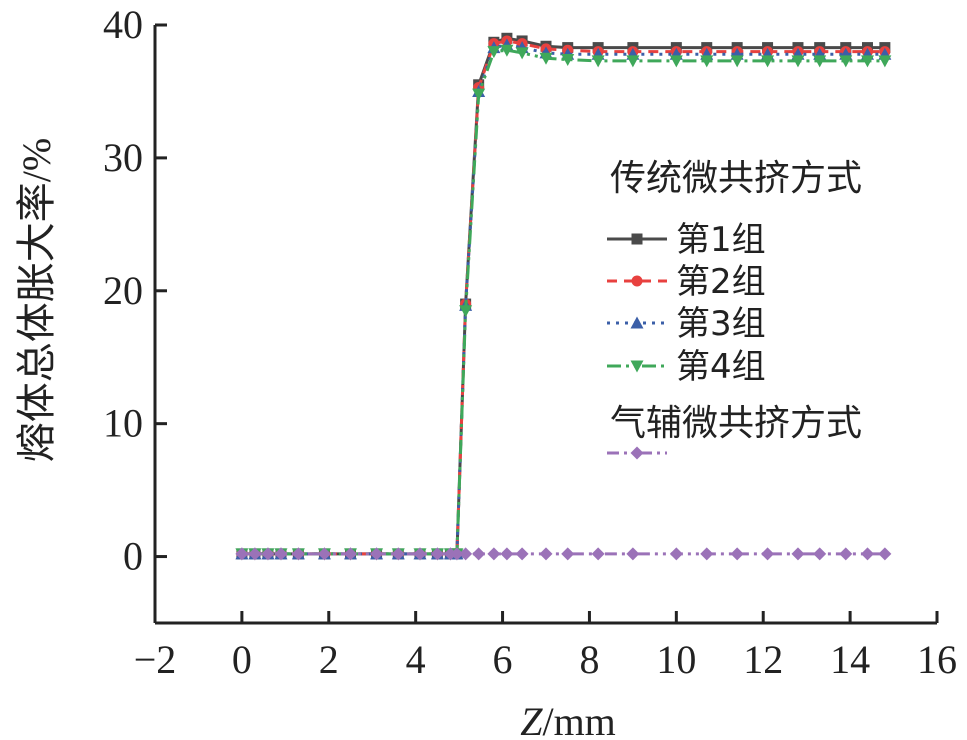  Describe the element at coordinates (416, 659) in the screenshot. I see `x-tick-label: 4` at that location.